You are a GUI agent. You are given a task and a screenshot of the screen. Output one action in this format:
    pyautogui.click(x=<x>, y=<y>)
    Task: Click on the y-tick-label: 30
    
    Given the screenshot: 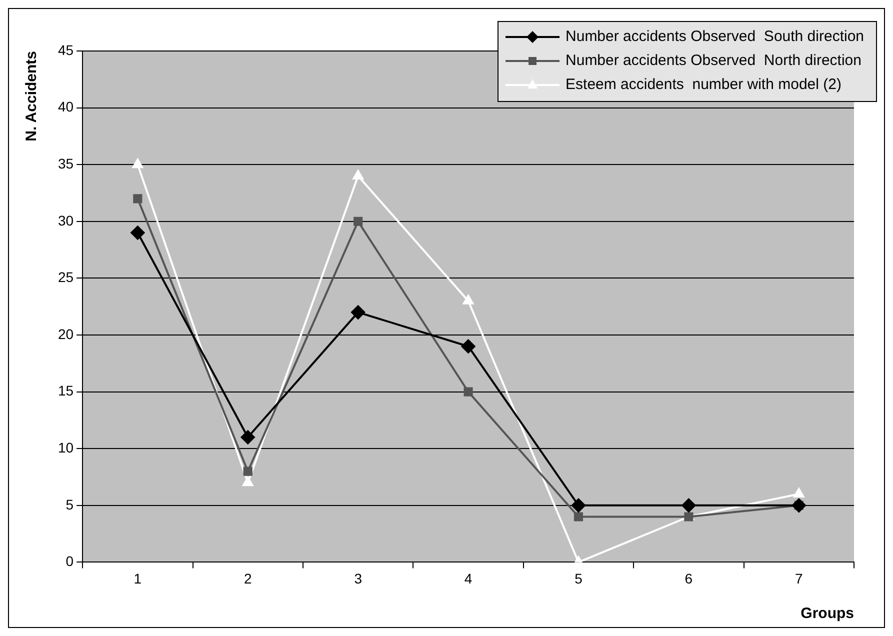 What is the action you would take?
    pyautogui.click(x=66, y=220)
    